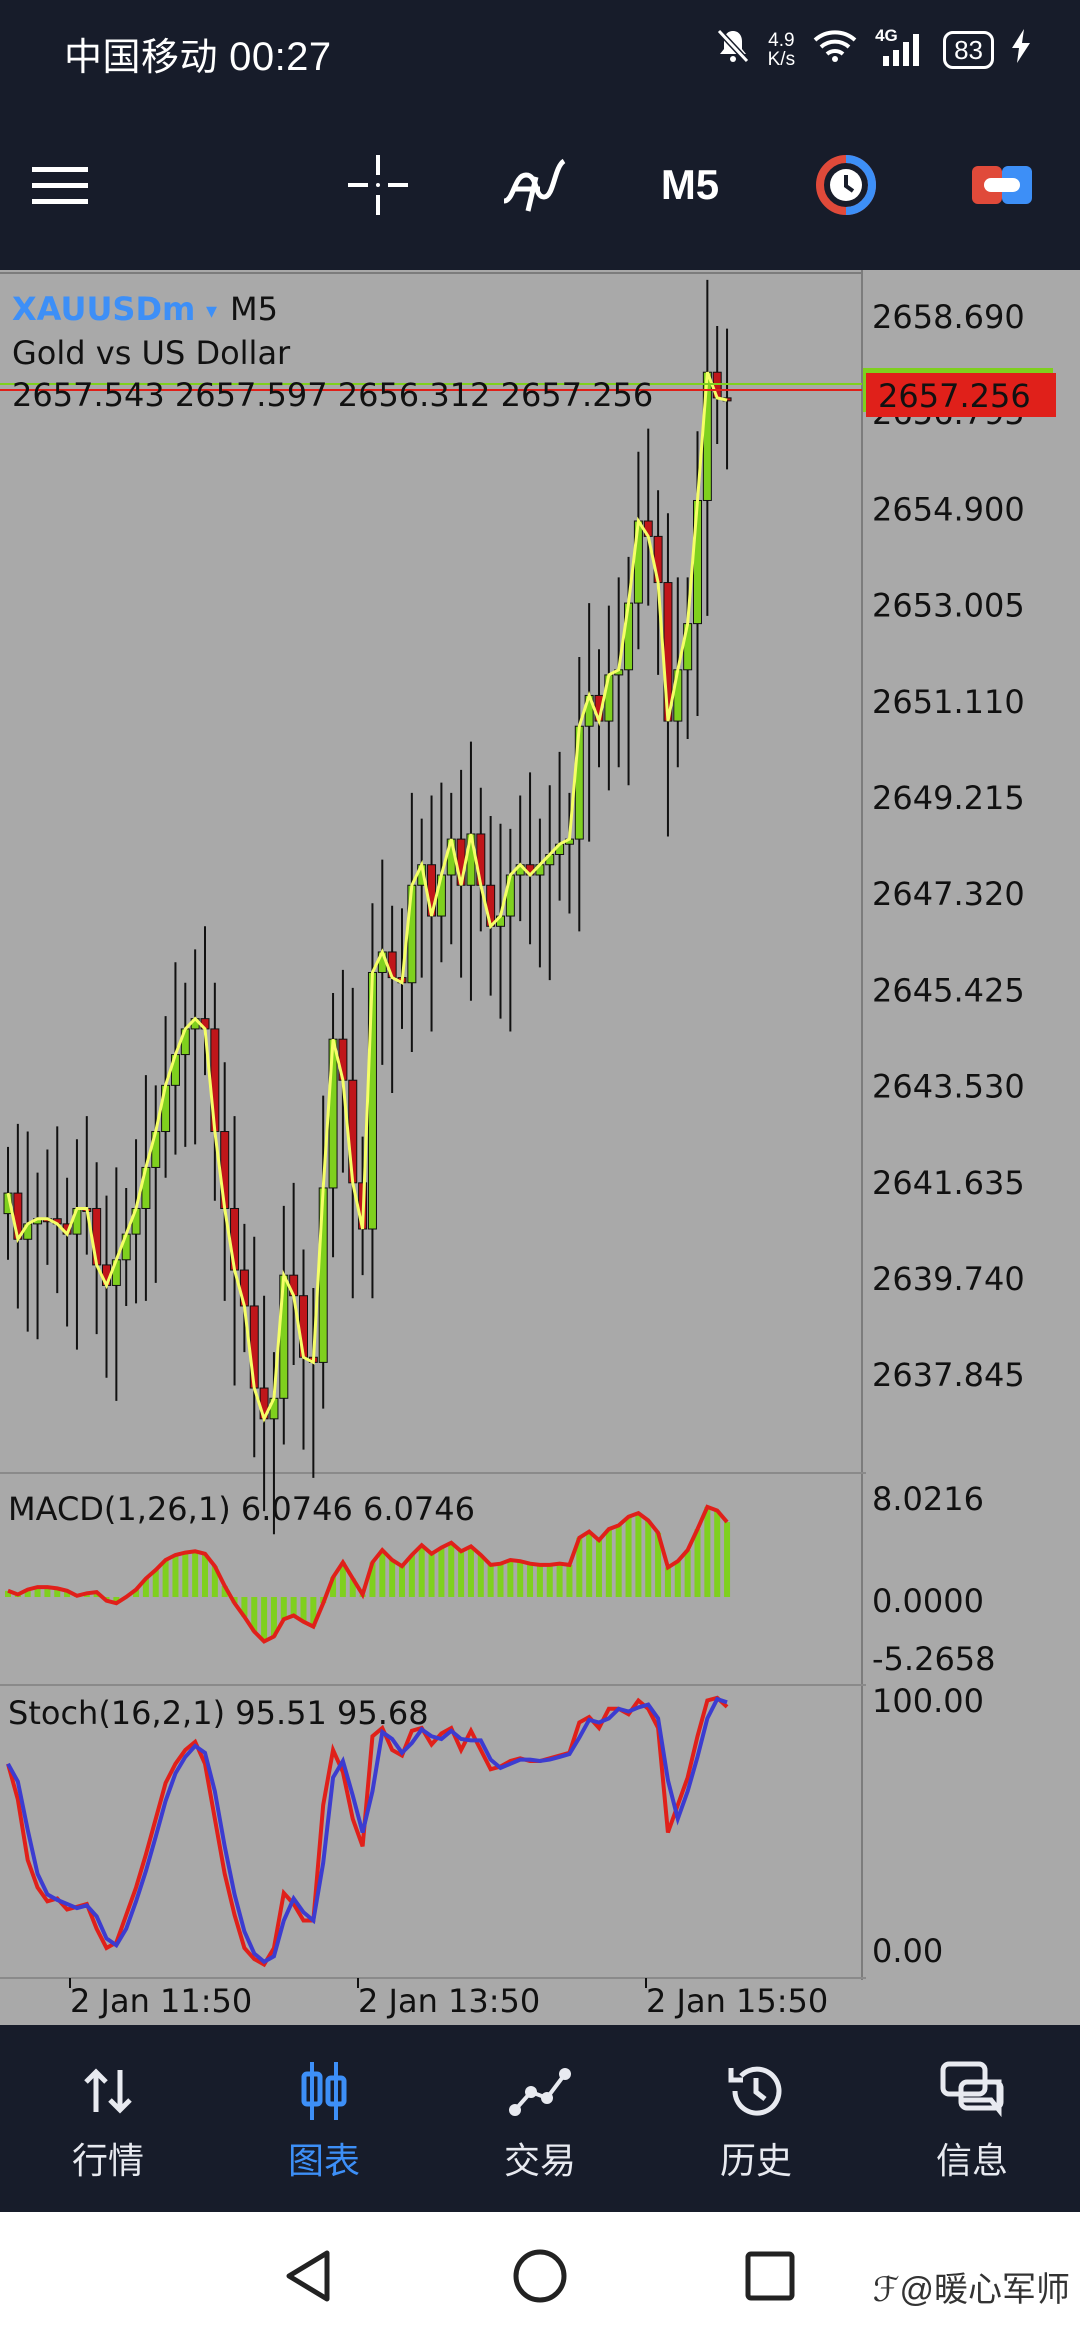 Image resolution: width=1080 pixels, height=2340 pixels. What do you see at coordinates (540, 2091) in the screenshot?
I see `trade-line-icon` at bounding box center [540, 2091].